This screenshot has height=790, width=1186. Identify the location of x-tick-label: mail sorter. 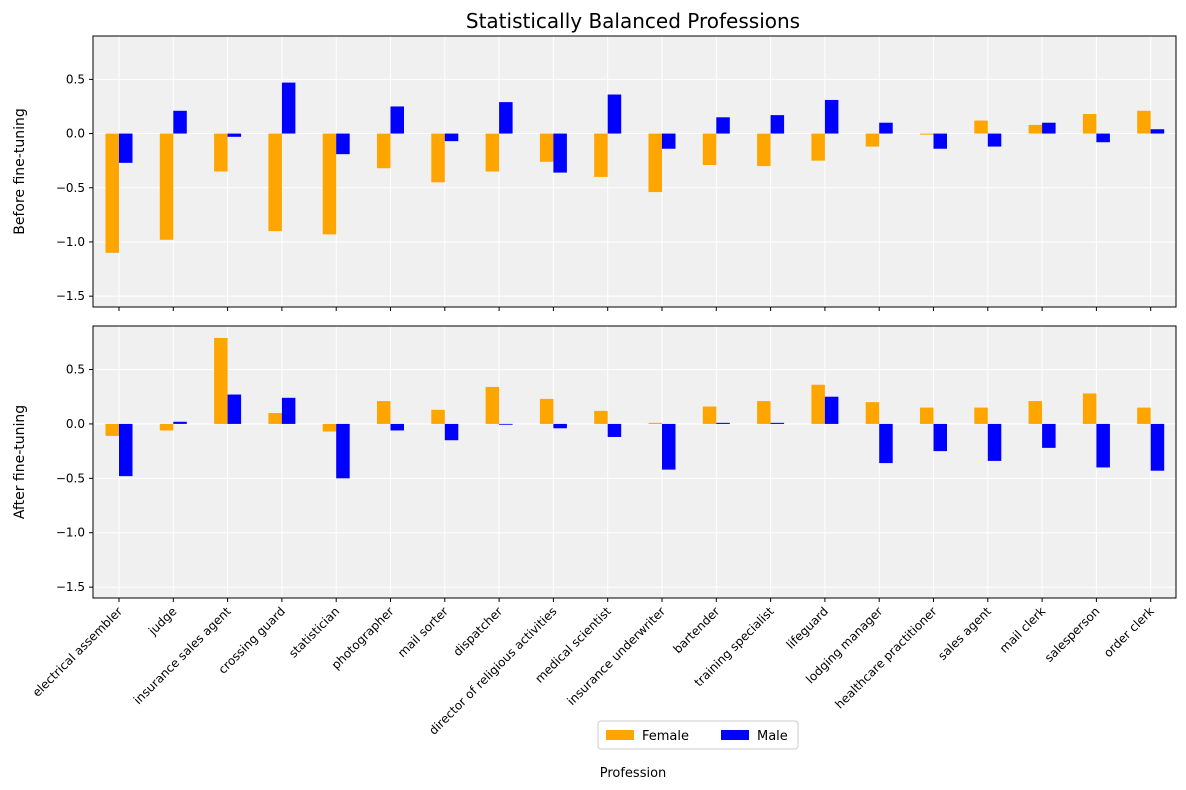
(423, 632).